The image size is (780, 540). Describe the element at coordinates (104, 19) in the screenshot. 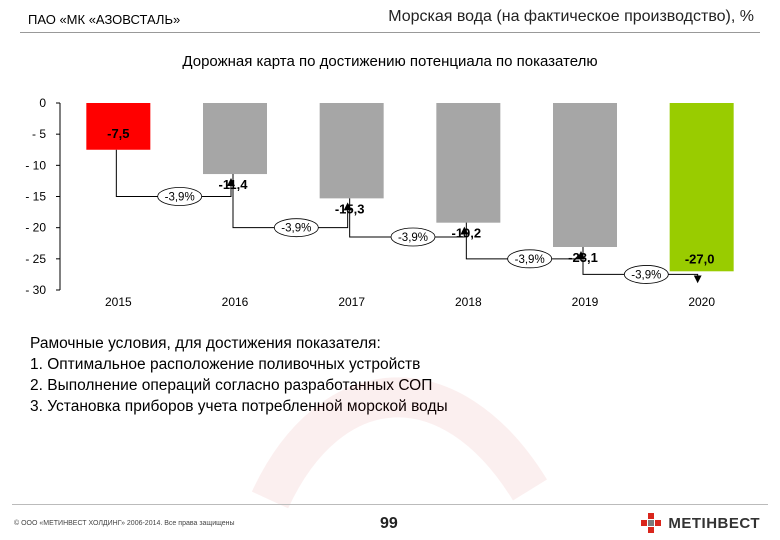

I see `company-name: ПАО «МК «АЗОВСТАЛЬ»` at that location.